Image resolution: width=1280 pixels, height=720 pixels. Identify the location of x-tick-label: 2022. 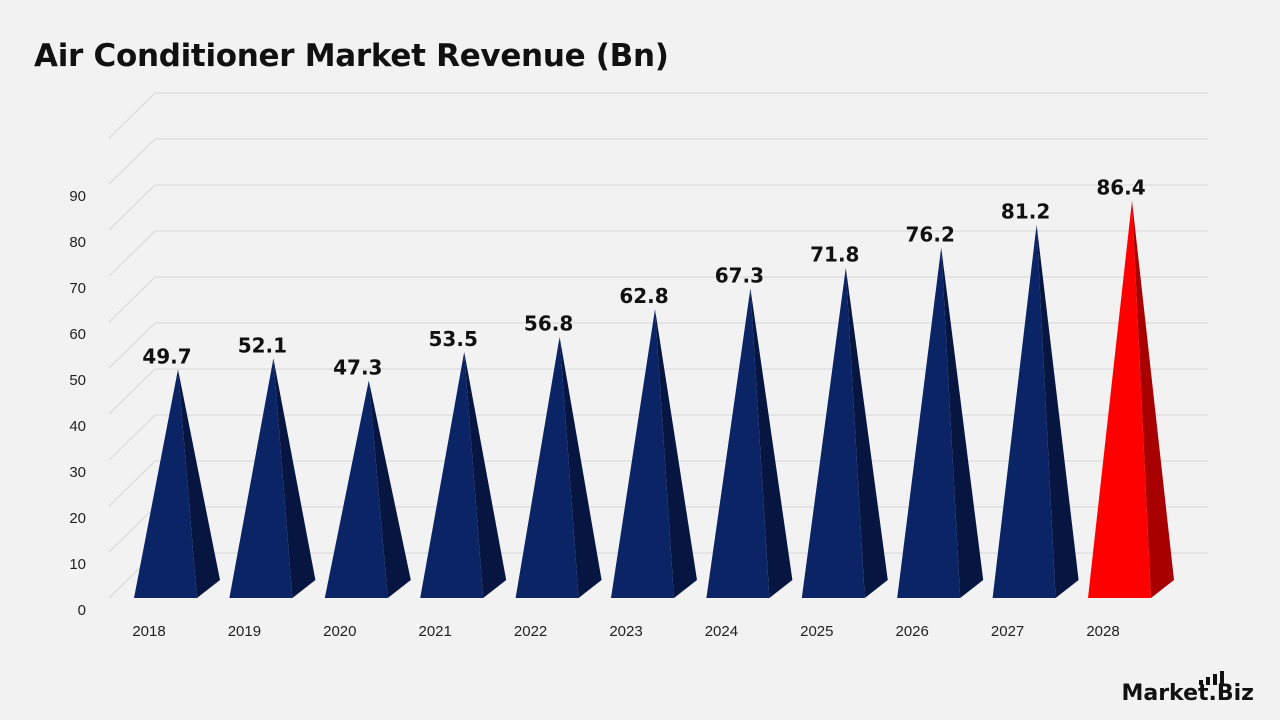
(530, 631).